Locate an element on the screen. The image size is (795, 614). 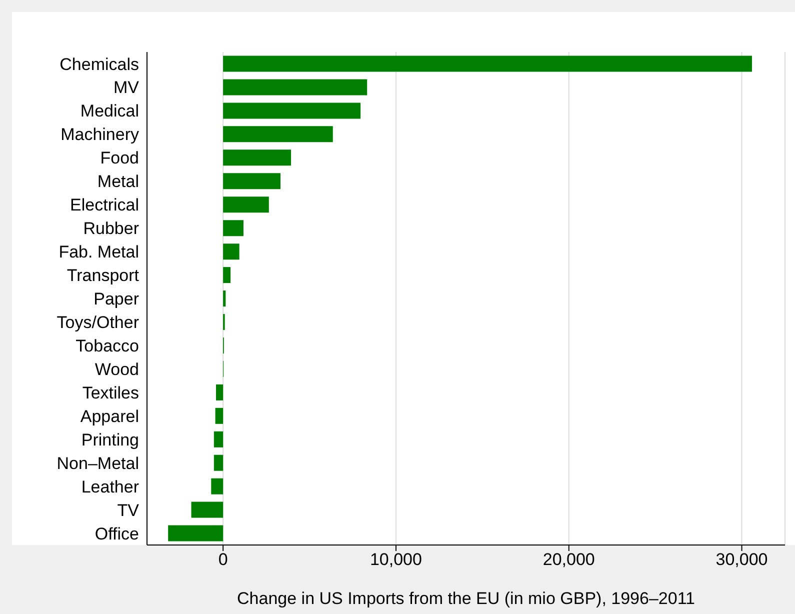
x-tick-label: 0 is located at coordinates (223, 560).